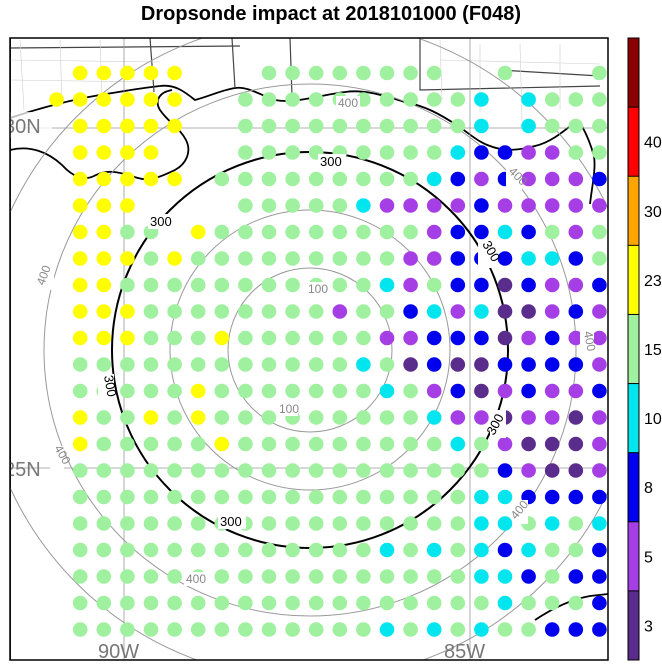  I want to click on ring-label-100-bottom: 100, so click(289, 409).